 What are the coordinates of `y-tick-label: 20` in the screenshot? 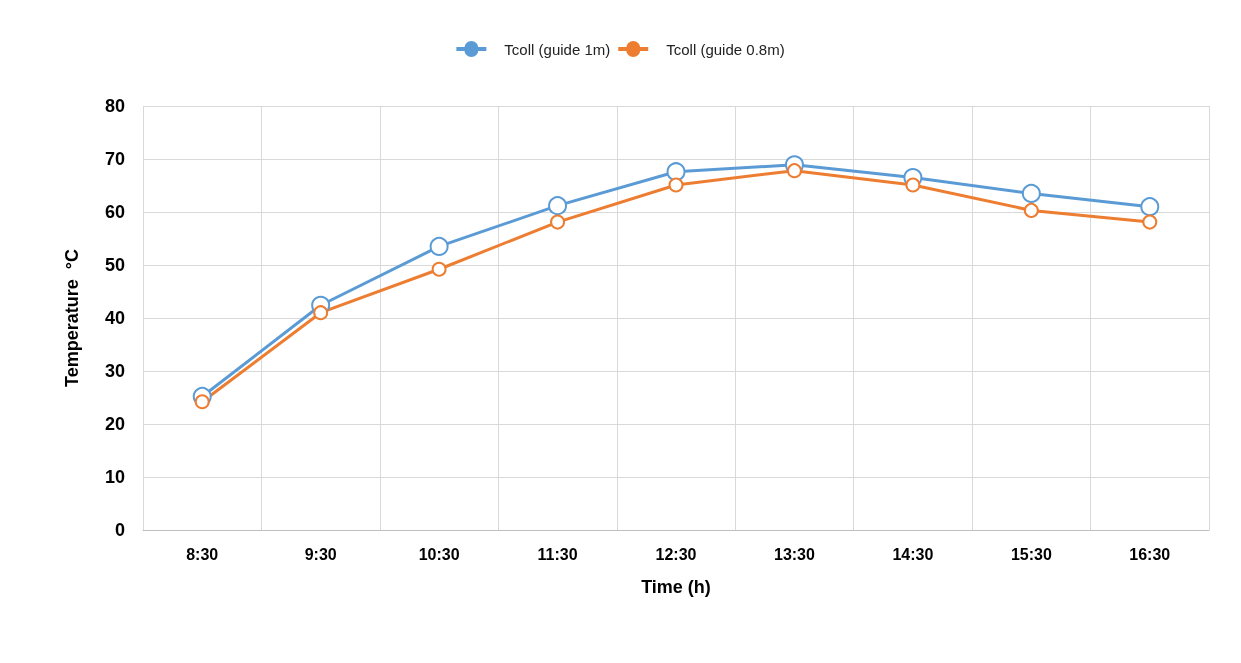 It's located at (114, 424).